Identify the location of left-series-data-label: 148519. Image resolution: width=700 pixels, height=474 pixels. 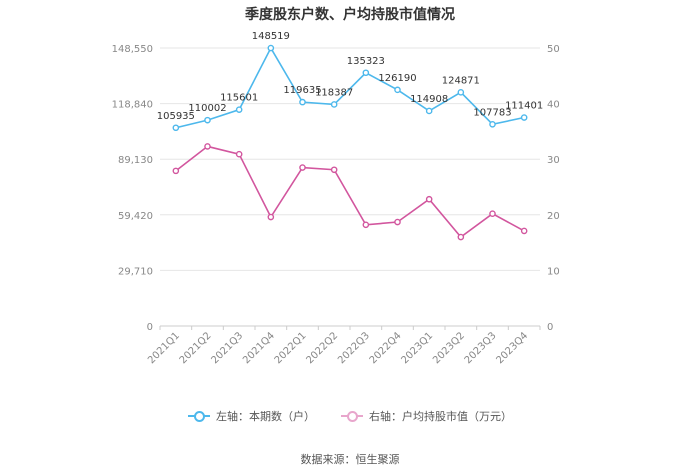
(271, 36).